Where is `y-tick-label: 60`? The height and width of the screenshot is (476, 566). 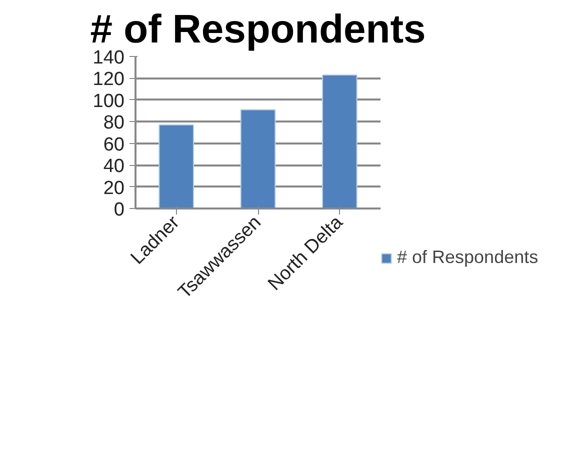
y-tick-label: 60 is located at coordinates (114, 145).